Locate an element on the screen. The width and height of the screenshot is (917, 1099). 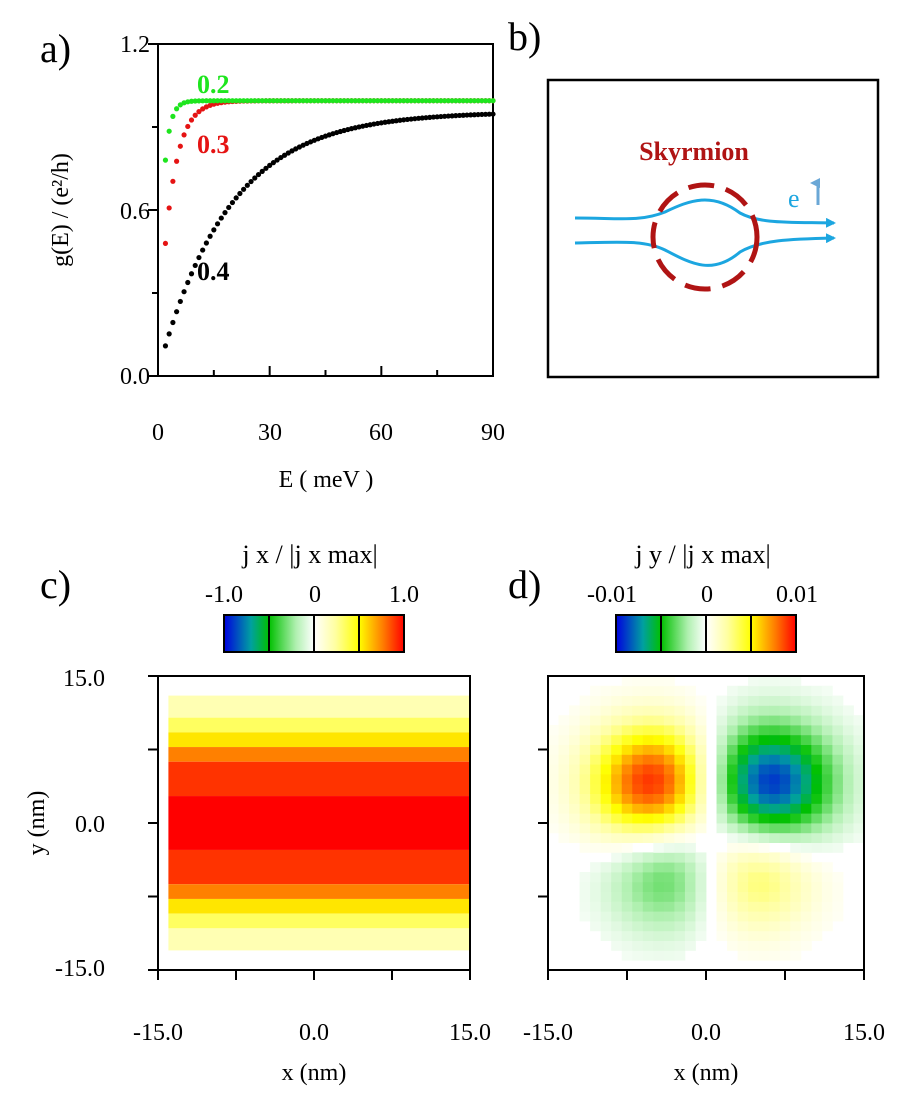
heatmap-row is located at coordinates (319, 823).